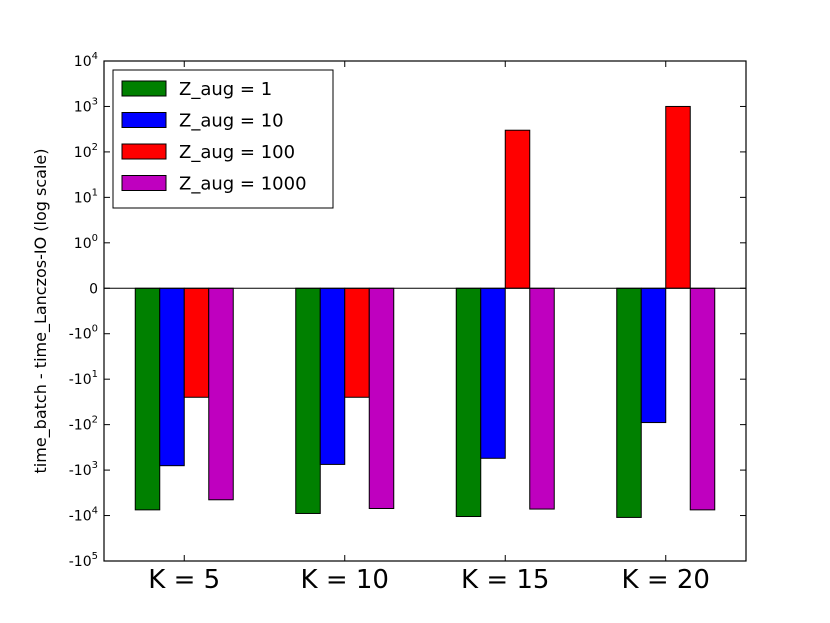 The image size is (830, 623). Describe the element at coordinates (86, 196) in the screenshot. I see `y-tick-label: 10¹` at that location.